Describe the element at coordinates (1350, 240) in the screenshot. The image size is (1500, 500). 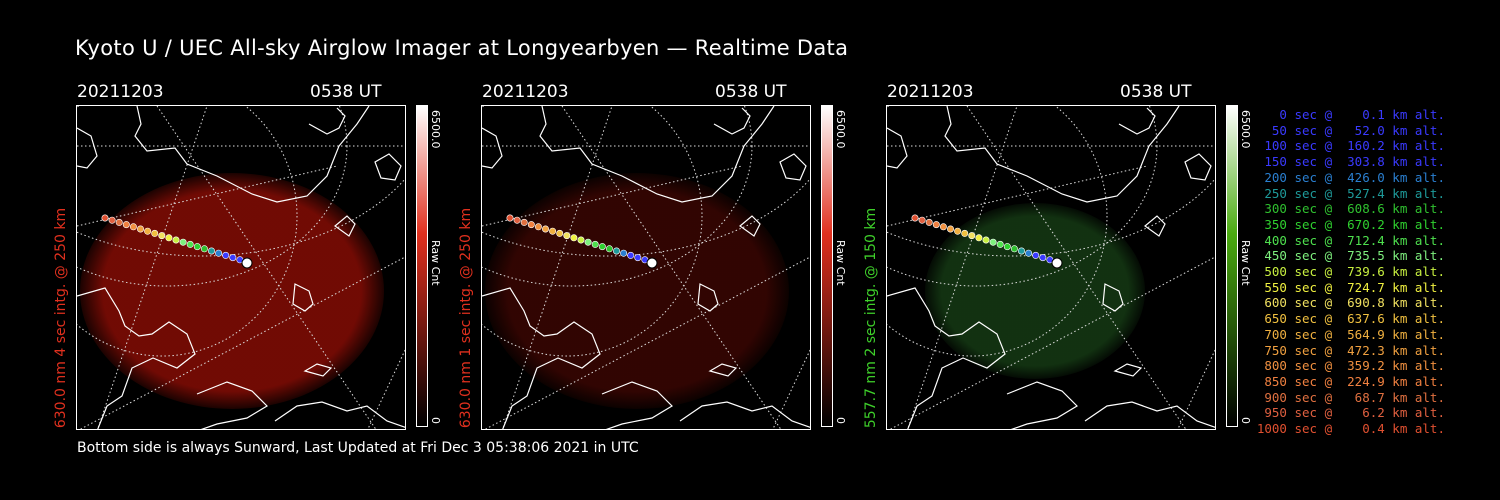
I see `legend-entry: 400 sec @ 712.4 km alt.` at that location.